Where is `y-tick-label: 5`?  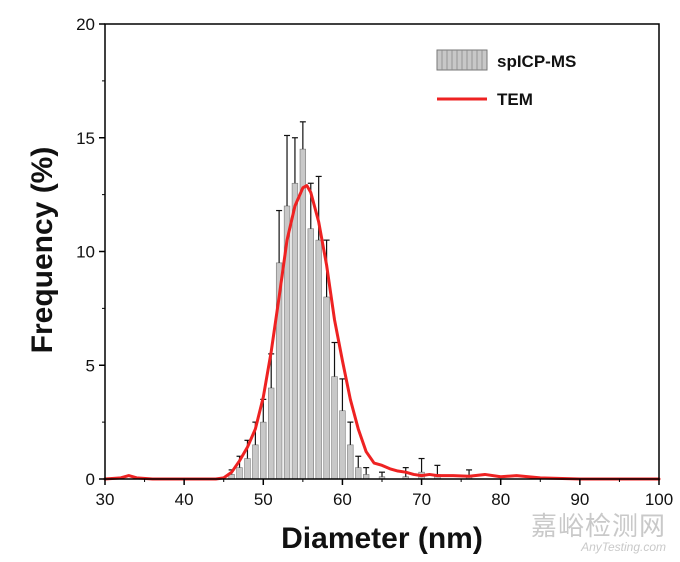 y-tick-label: 5 is located at coordinates (90, 365).